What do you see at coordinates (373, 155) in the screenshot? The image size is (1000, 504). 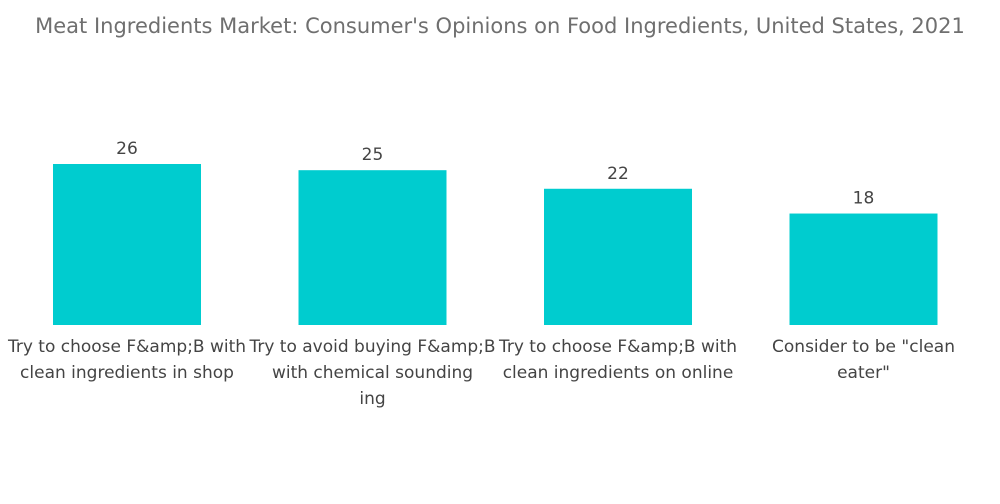 I see `value-label-2: 25` at bounding box center [373, 155].